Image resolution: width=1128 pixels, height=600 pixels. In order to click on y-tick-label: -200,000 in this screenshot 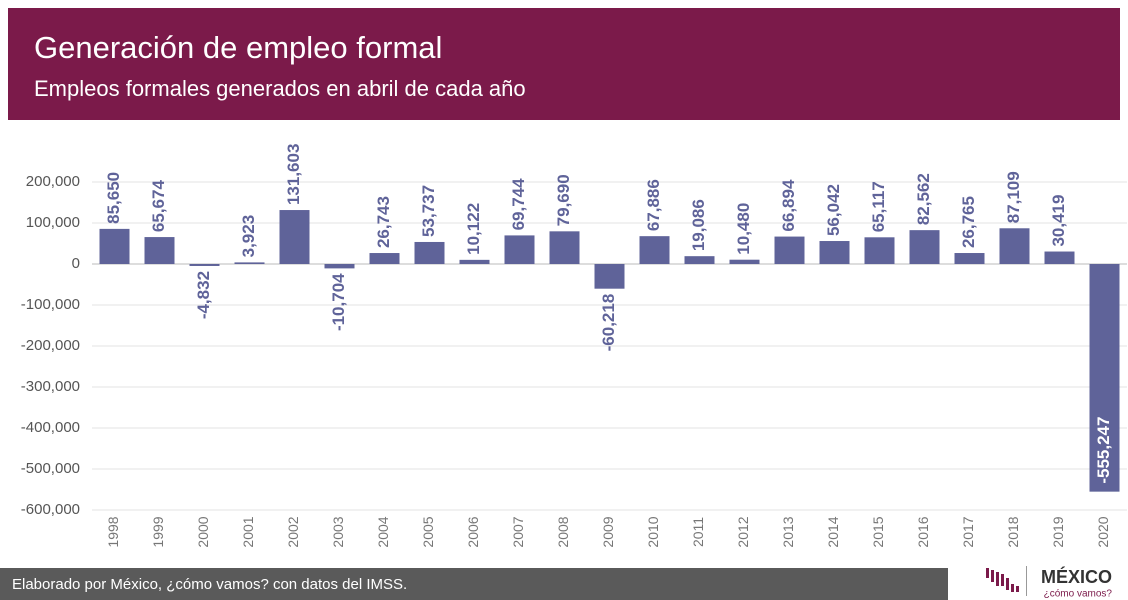, I will do `click(50, 345)`.